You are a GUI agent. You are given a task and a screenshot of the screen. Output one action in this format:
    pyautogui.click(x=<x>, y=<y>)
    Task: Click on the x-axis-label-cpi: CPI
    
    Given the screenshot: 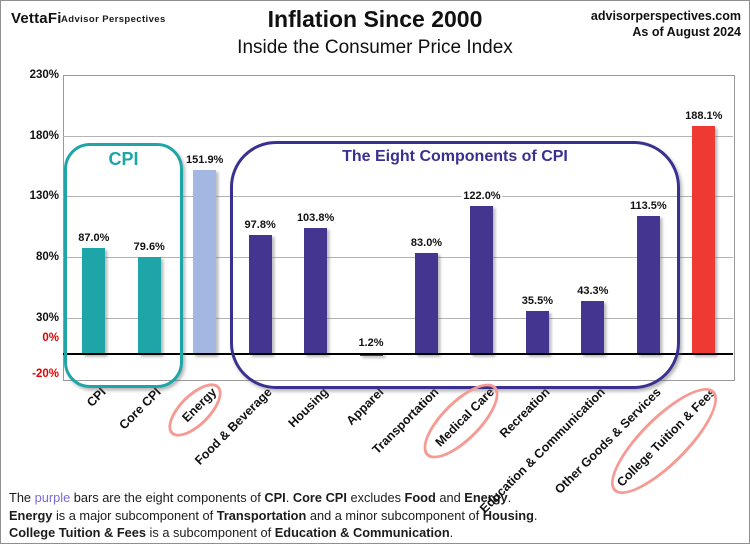 What is the action you would take?
    pyautogui.click(x=96, y=397)
    